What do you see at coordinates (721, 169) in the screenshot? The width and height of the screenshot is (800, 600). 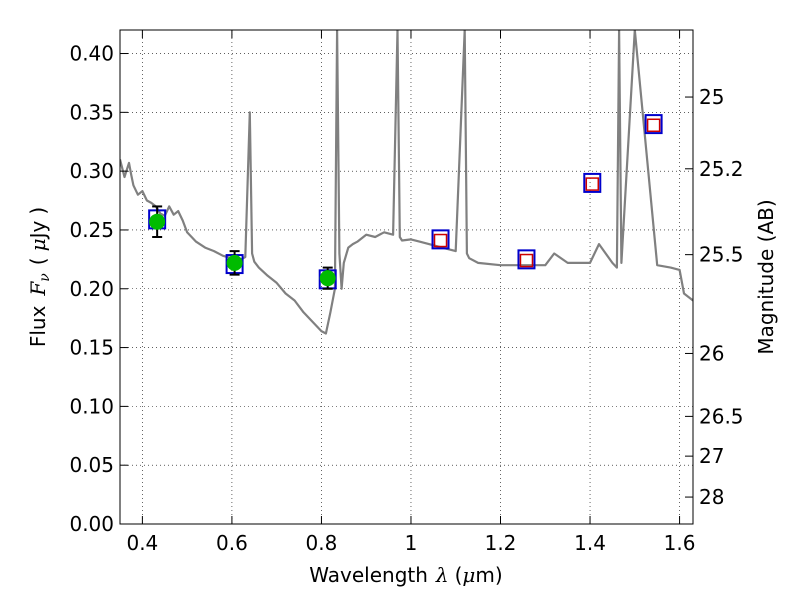 I see `mag-tick-label: 25.2` at bounding box center [721, 169].